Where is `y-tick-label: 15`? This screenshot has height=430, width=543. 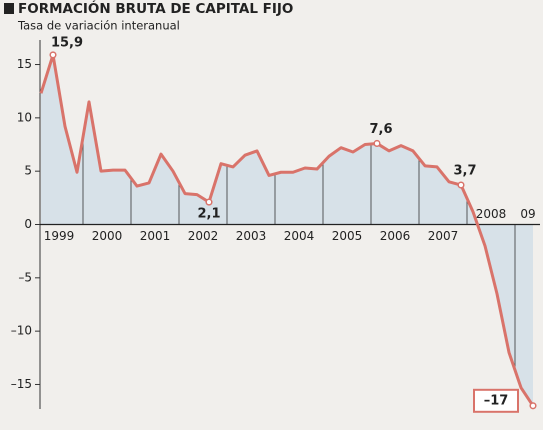
y-tick-label: 15 is located at coordinates (24, 64).